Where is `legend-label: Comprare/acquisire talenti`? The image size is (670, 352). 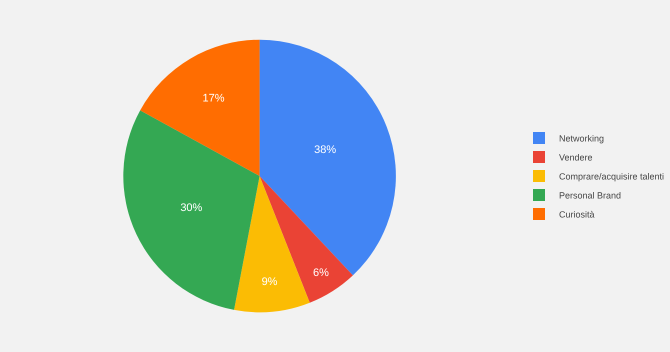 legend-label: Comprare/acquisire talenti is located at coordinates (611, 177).